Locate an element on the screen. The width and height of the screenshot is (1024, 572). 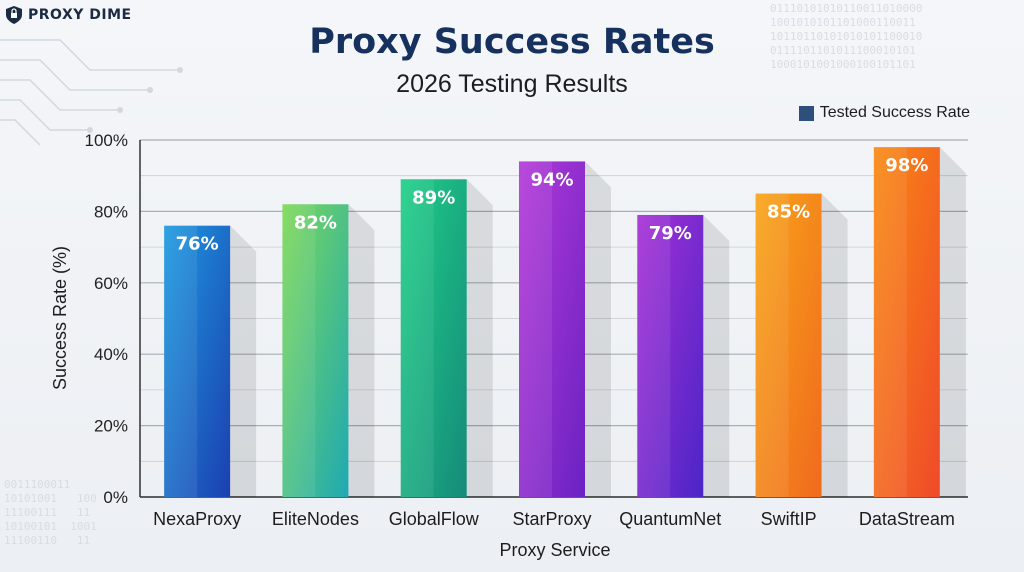
chart-subtitle: 2026 Testing Results is located at coordinates (512, 84).